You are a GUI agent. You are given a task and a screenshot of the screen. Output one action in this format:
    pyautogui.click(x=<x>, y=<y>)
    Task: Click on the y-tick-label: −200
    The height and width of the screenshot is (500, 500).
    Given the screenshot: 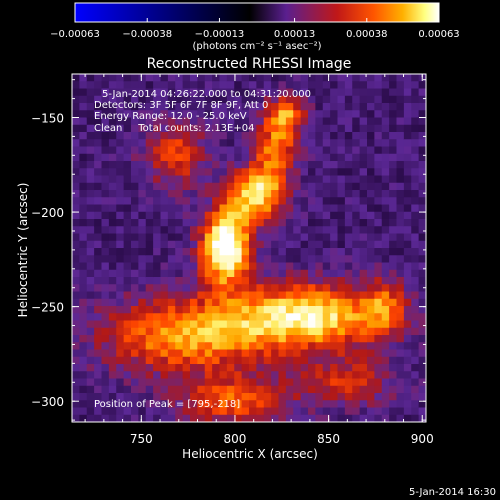 What is the action you would take?
    pyautogui.click(x=47, y=213)
    